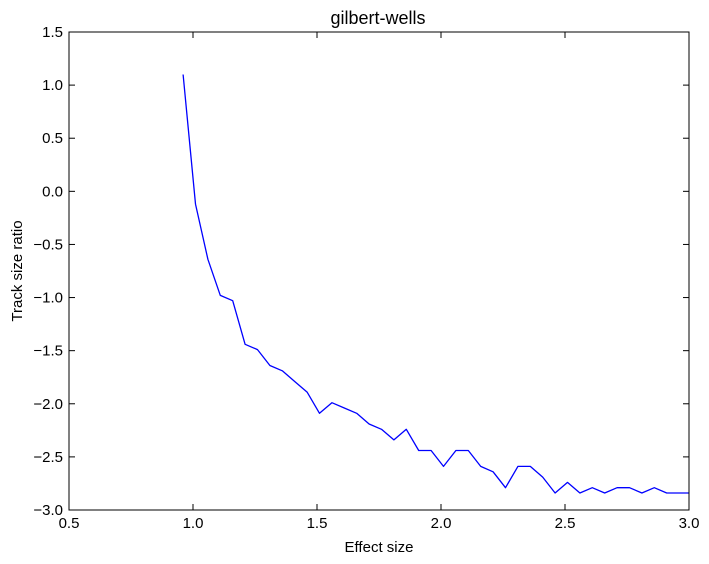  What do you see at coordinates (689, 523) in the screenshot?
I see `x-tick-label: 3.0` at bounding box center [689, 523].